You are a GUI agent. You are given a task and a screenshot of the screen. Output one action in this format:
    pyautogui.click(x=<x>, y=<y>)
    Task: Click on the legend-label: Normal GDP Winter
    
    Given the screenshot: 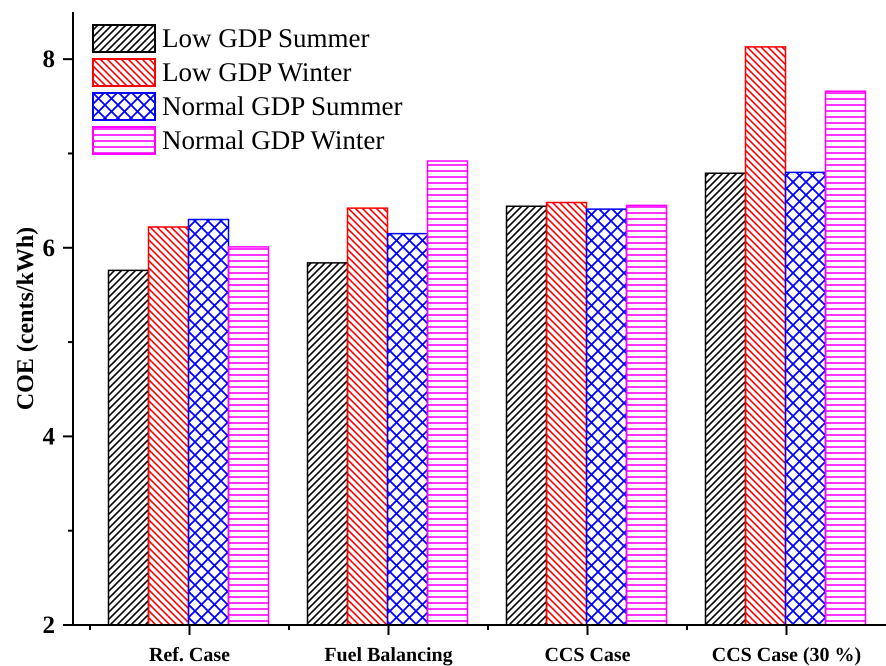 What is the action you would take?
    pyautogui.click(x=273, y=140)
    